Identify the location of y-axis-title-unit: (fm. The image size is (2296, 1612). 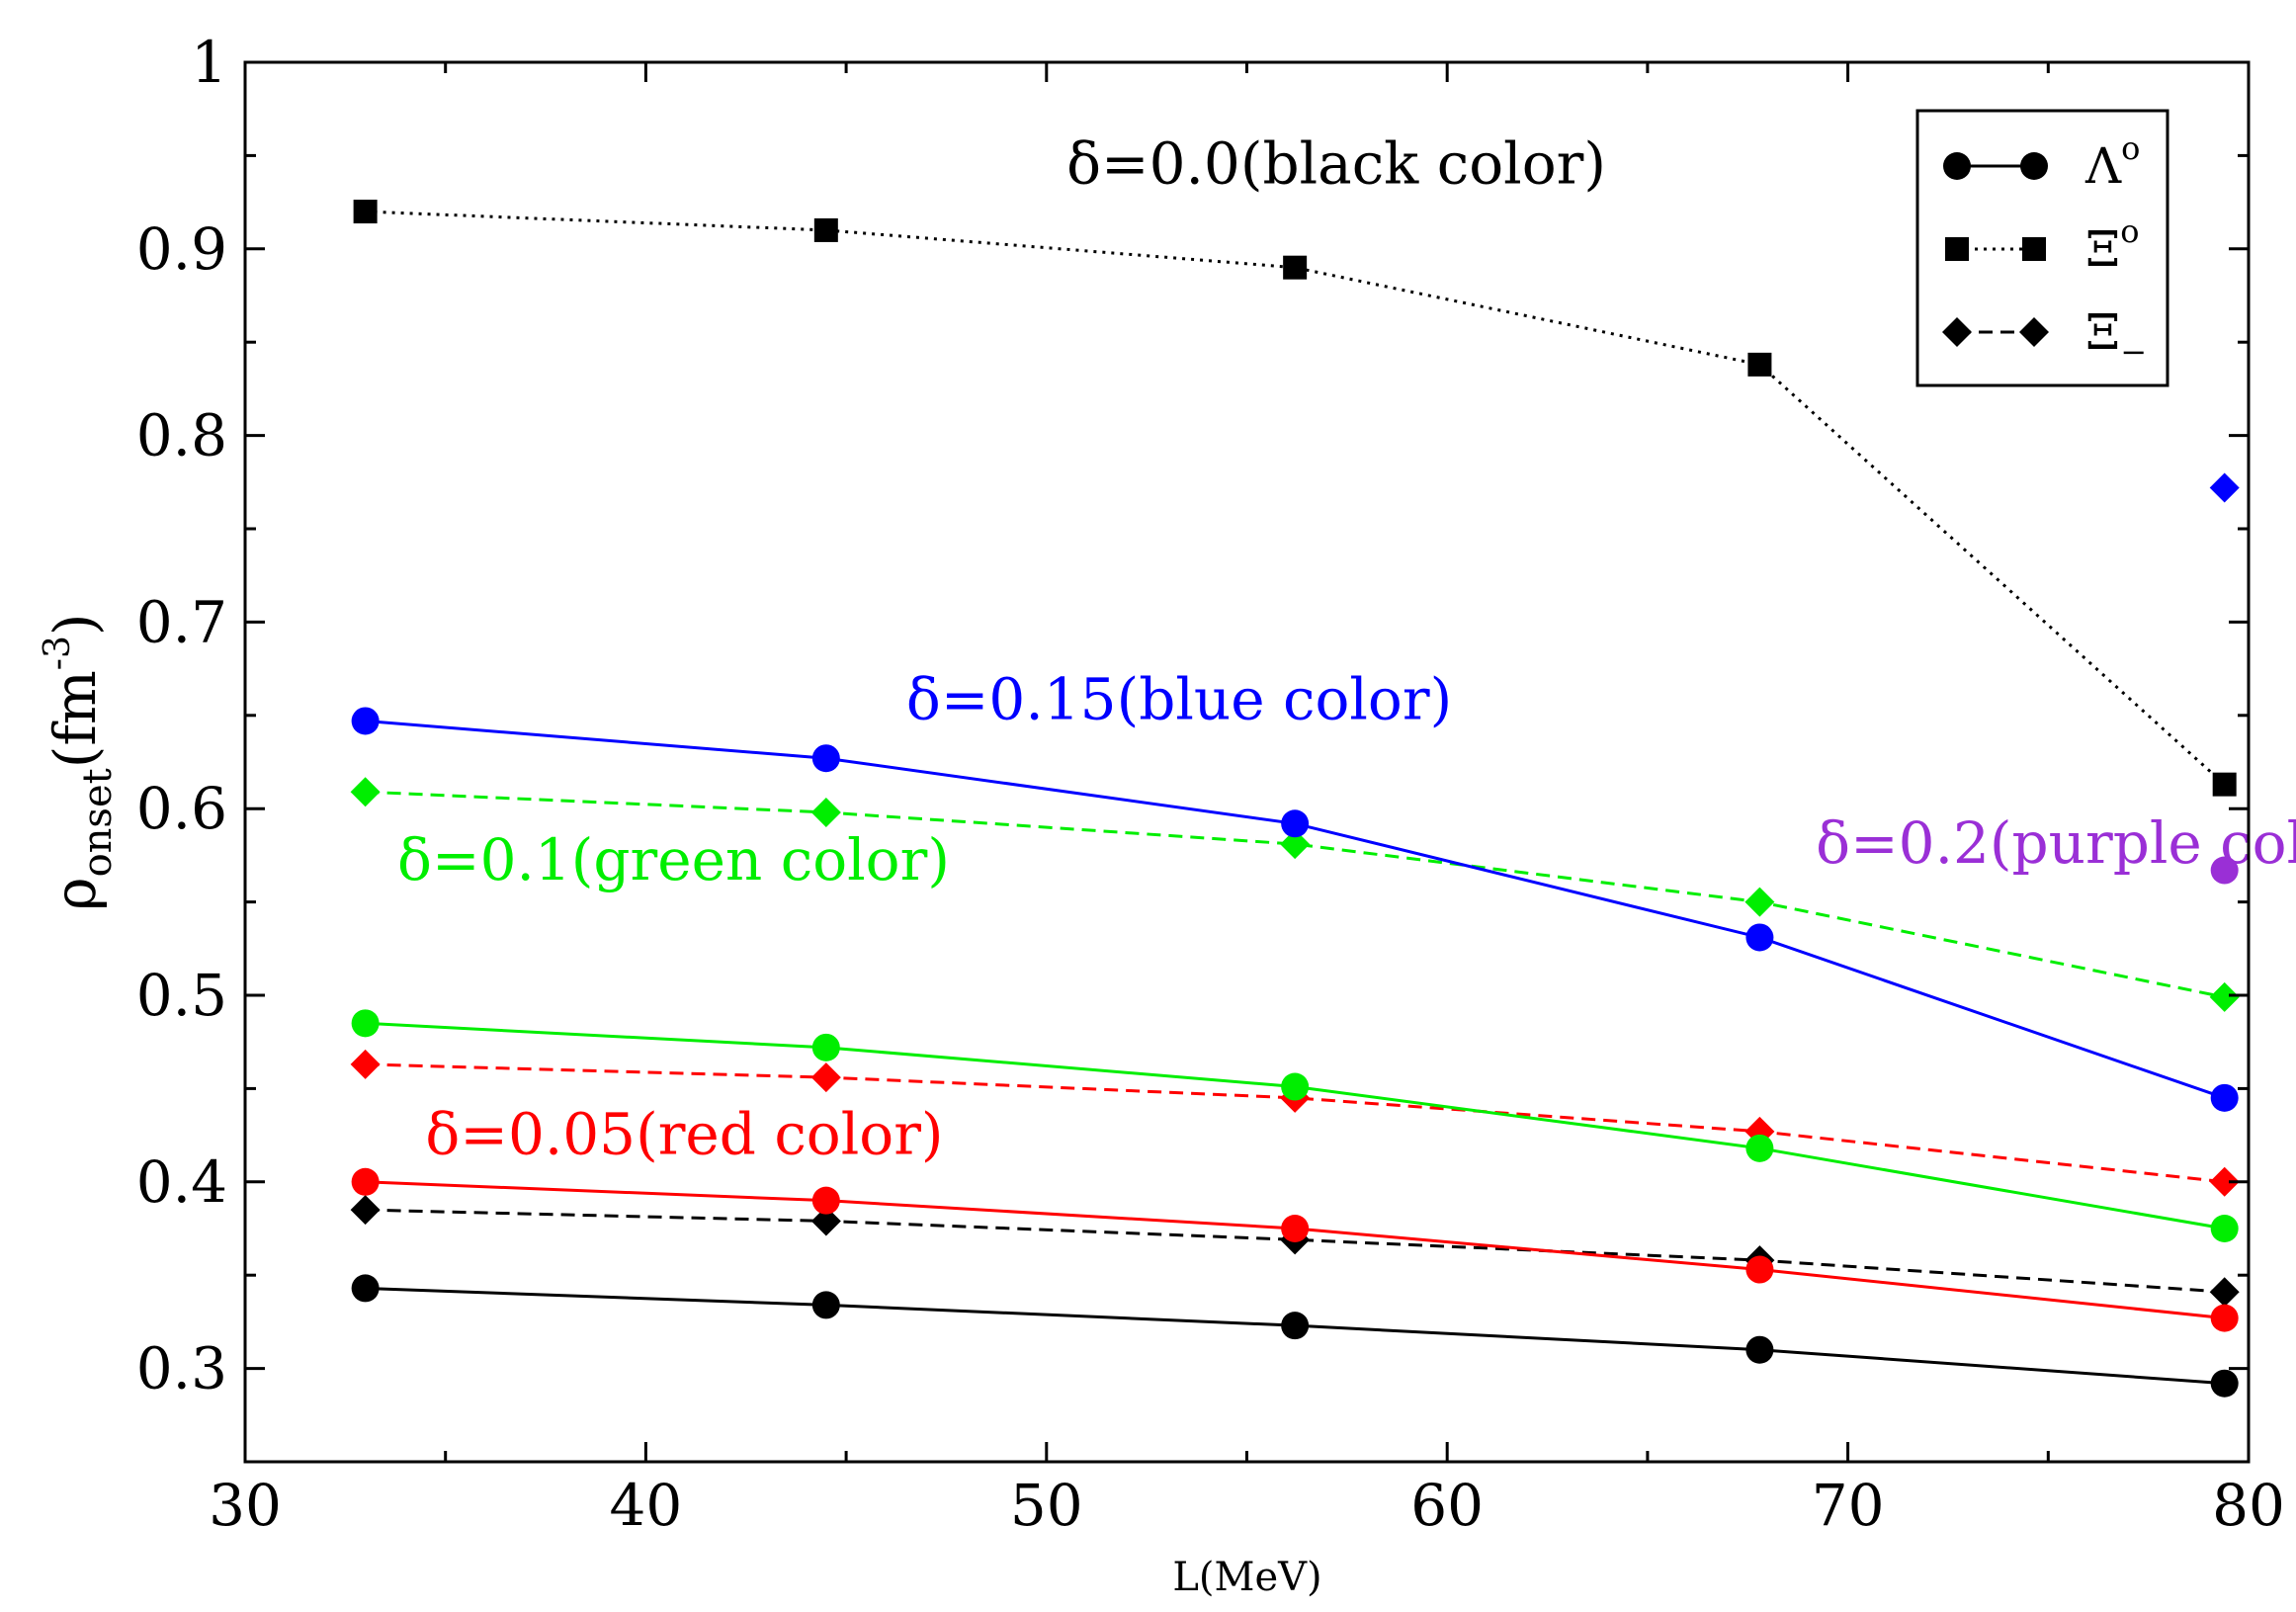
(75, 719).